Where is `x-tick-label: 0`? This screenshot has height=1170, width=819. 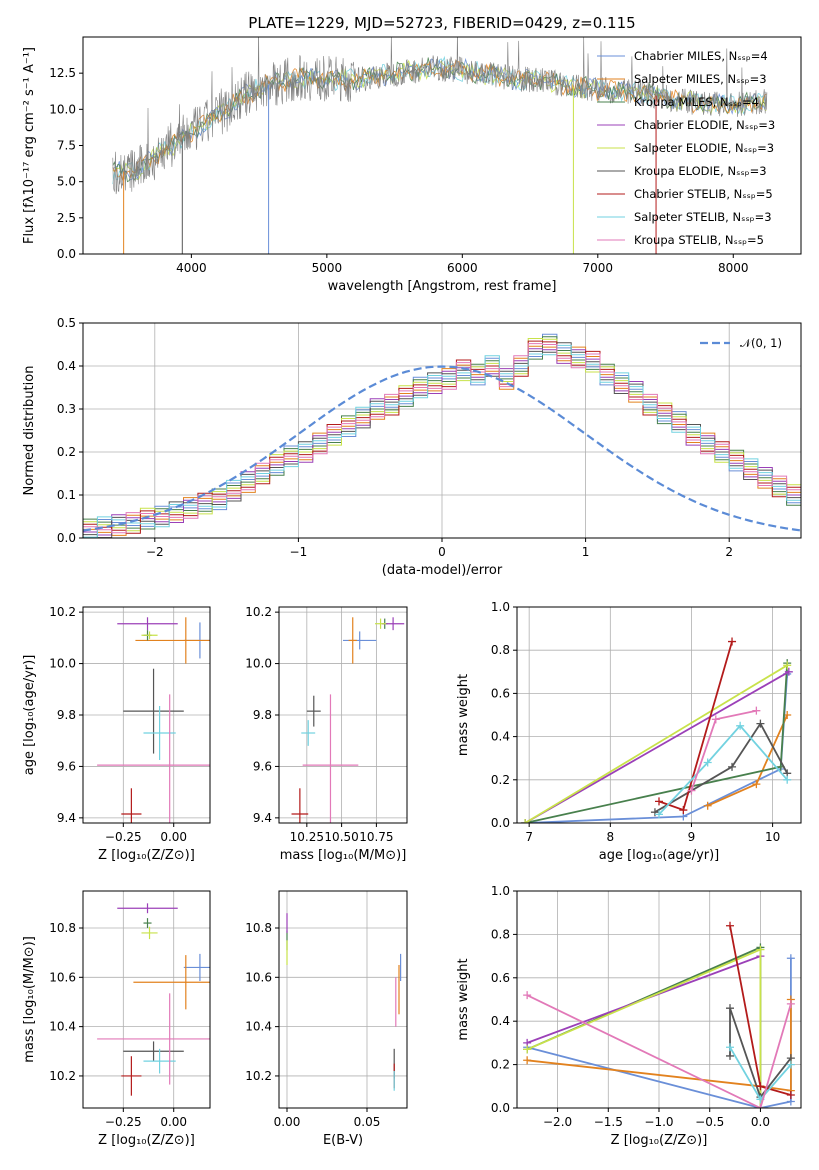 x-tick-label: 0 is located at coordinates (442, 552).